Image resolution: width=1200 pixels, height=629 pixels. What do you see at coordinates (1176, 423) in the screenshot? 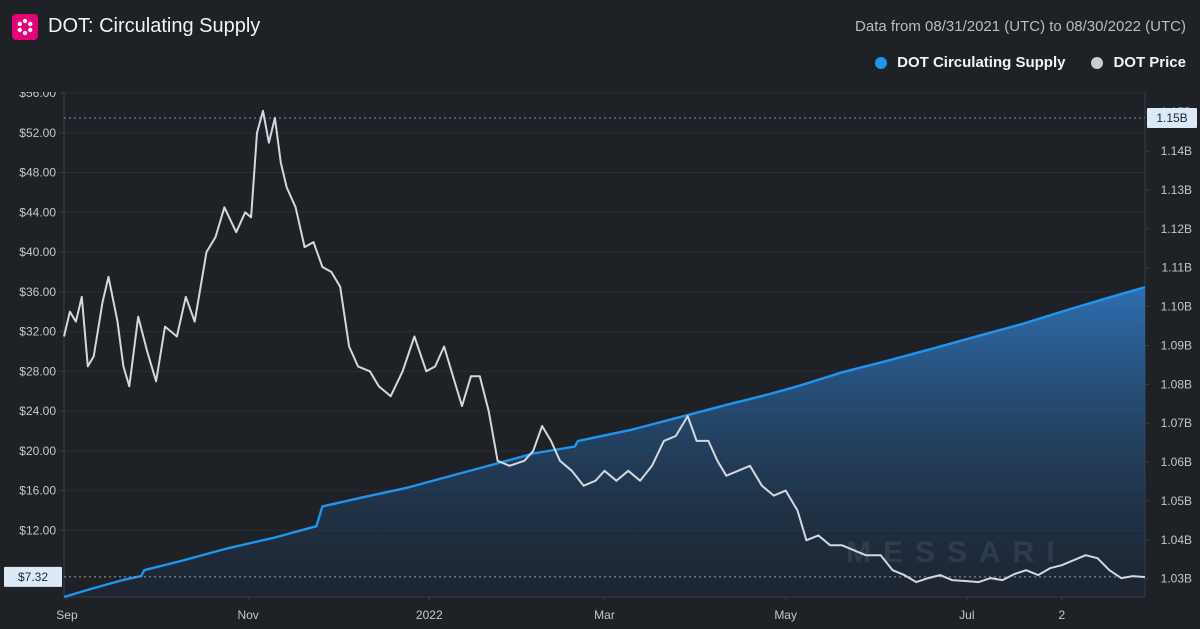
I see `y-right-tick-label: 1.07B` at bounding box center [1176, 423].